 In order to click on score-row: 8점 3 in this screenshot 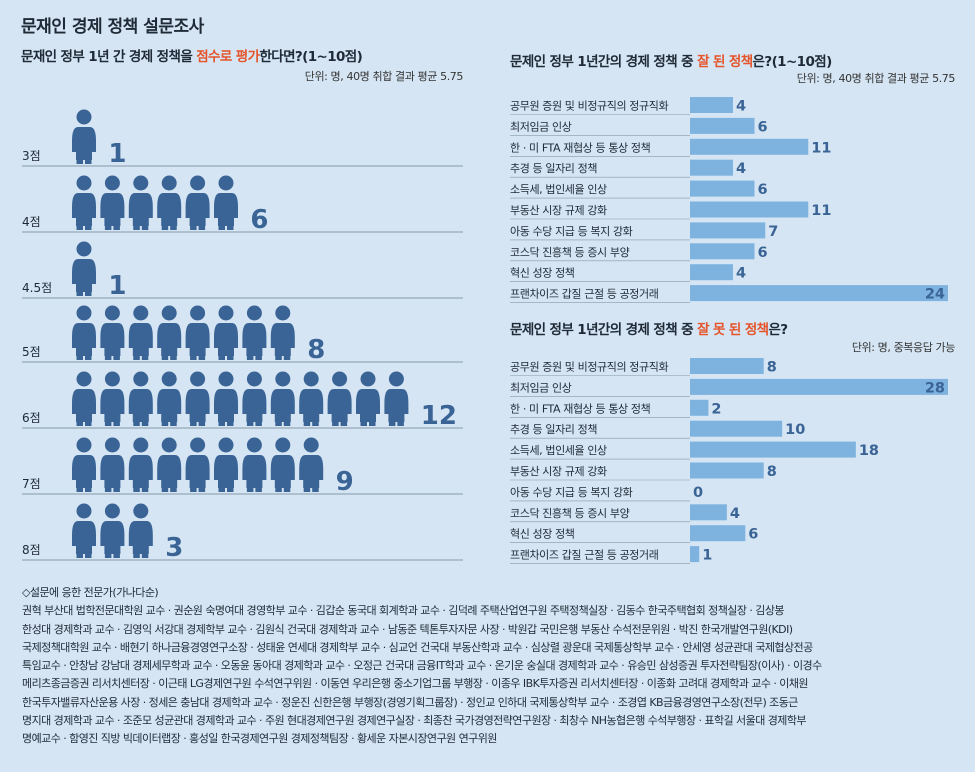, I will do `click(242, 533)`.